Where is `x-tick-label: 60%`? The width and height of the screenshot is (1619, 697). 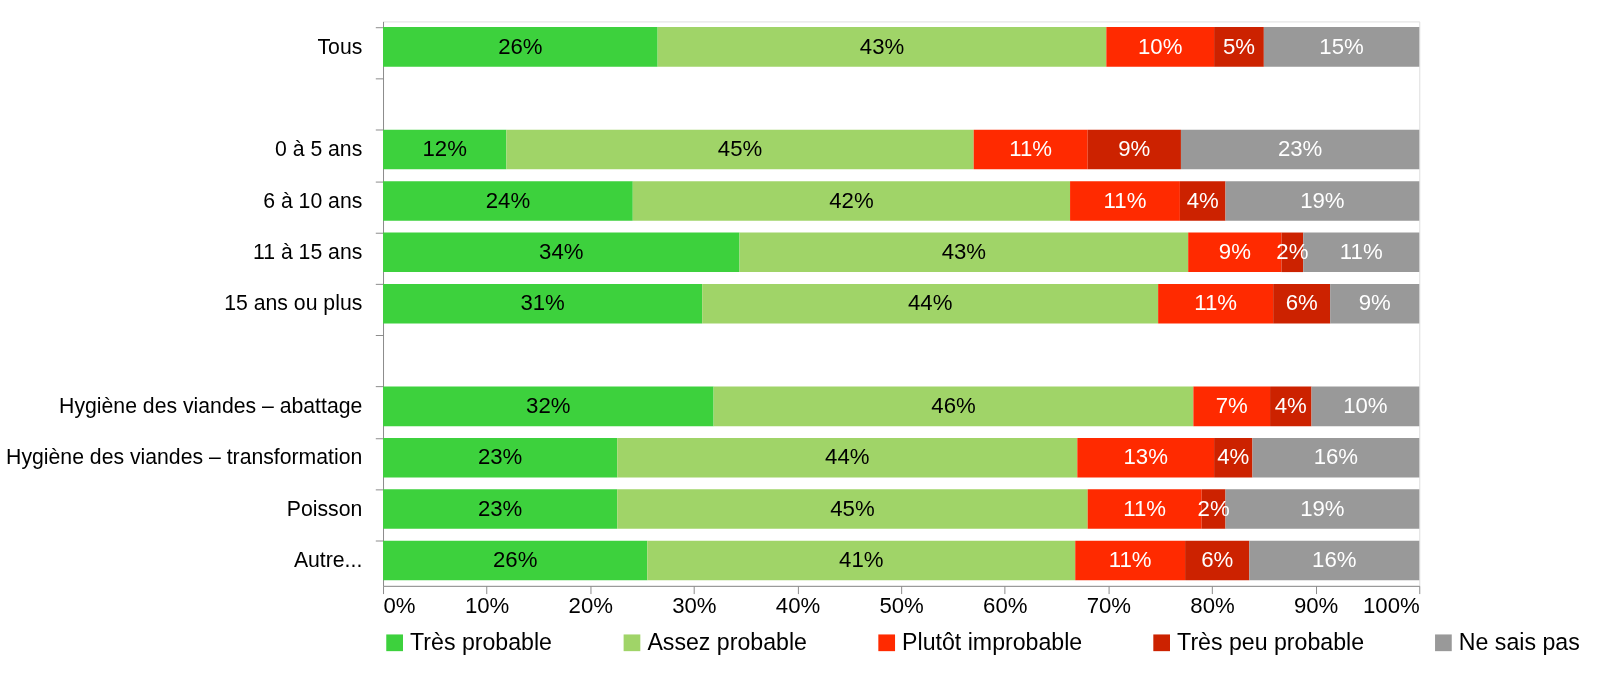
x-tick-label: 60% is located at coordinates (1005, 606).